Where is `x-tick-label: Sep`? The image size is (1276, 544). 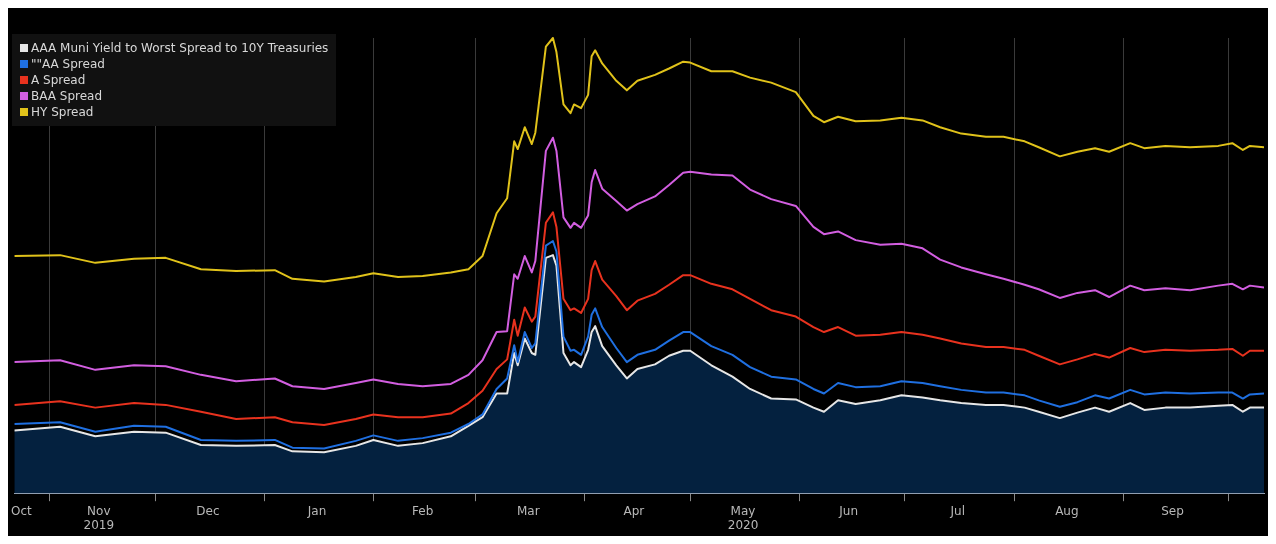
x-tick-label: Sep is located at coordinates (1172, 510).